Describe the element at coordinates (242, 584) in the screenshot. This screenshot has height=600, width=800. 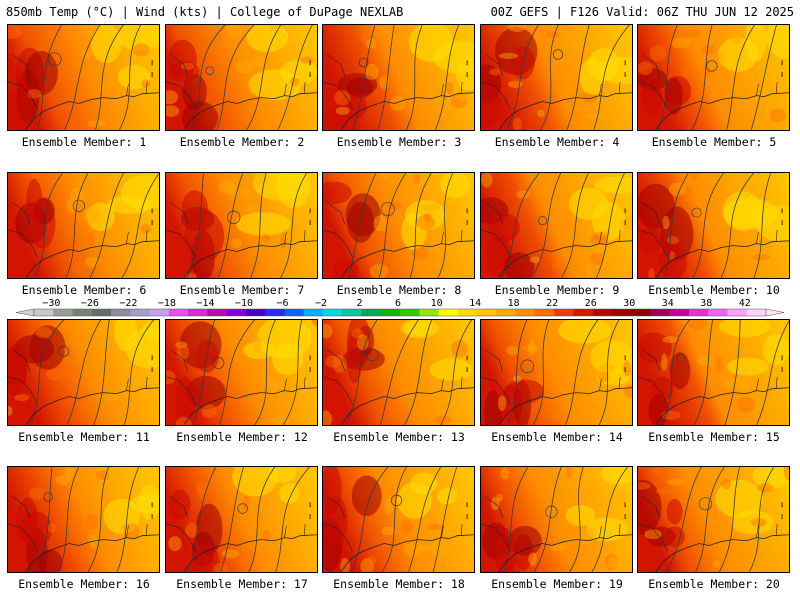
I see `ensemble-member-label: Ensemble Member: 17` at that location.